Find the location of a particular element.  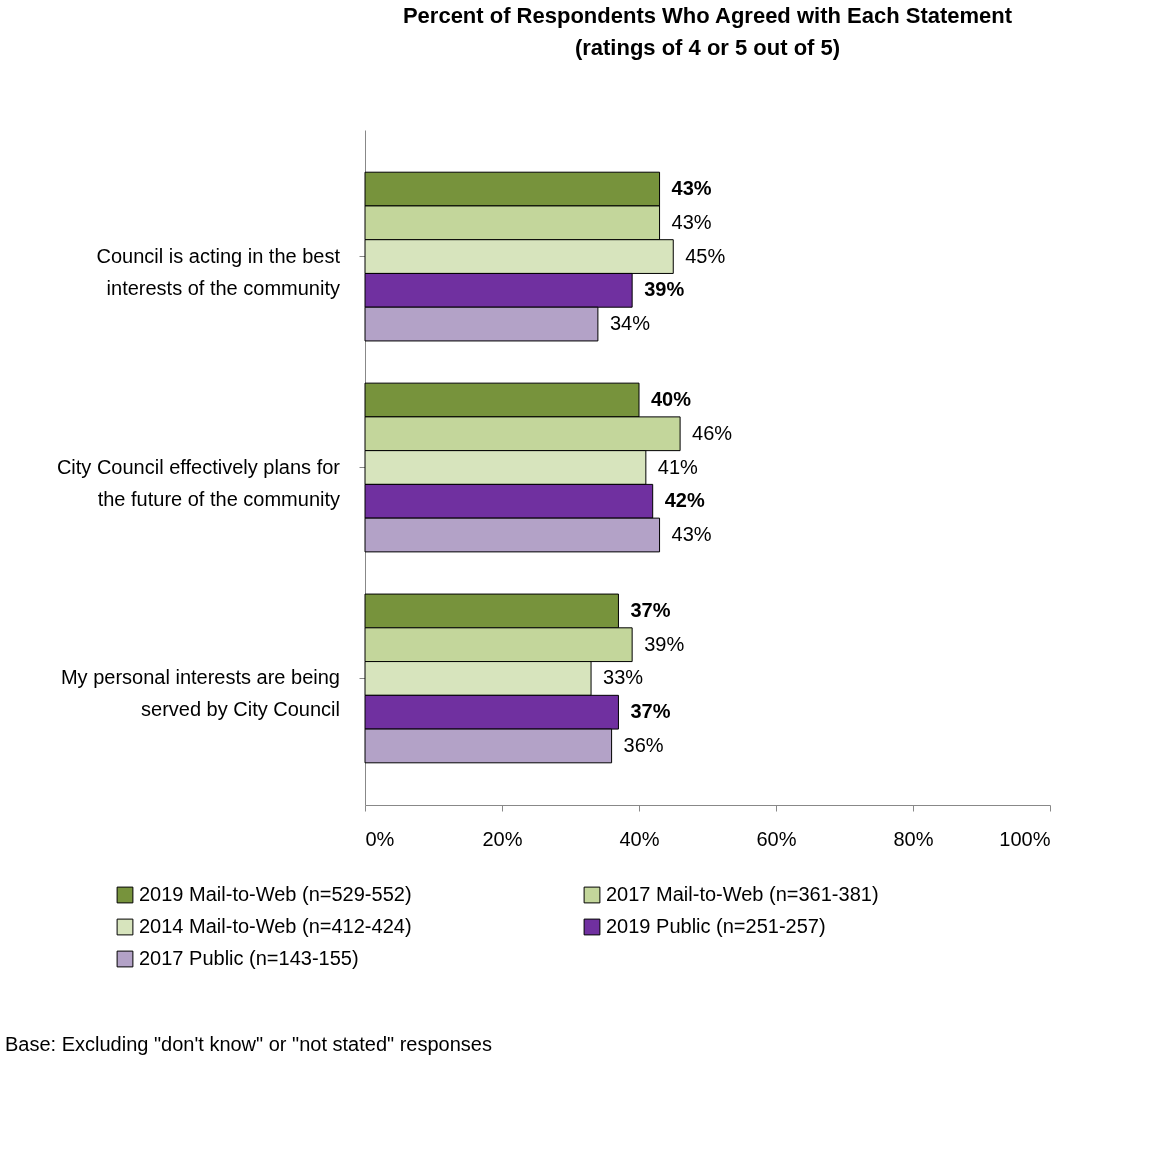

legend-label: 2014 Mail-to-Web (n=412-424) is located at coordinates (275, 926).